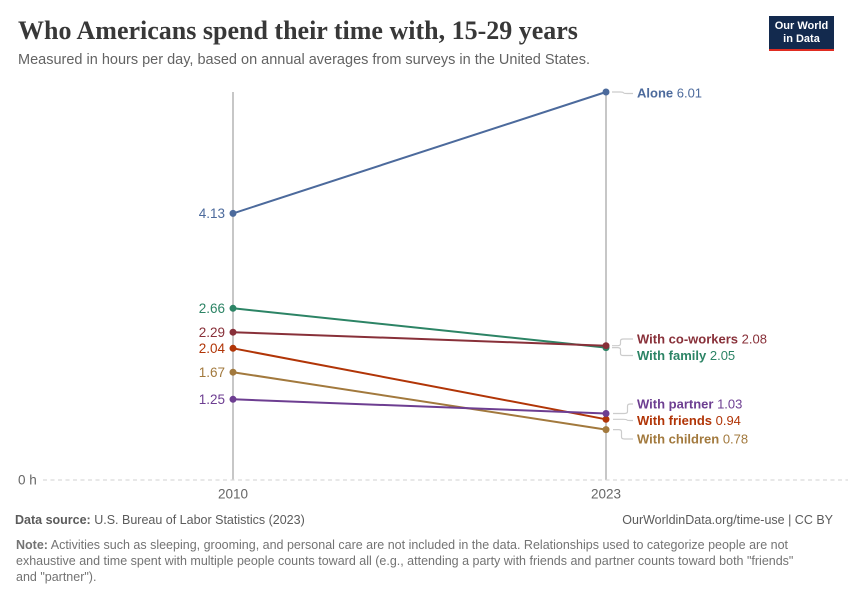 This screenshot has height=600, width=850. What do you see at coordinates (212, 332) in the screenshot?
I see `svg-text: 2.29` at bounding box center [212, 332].